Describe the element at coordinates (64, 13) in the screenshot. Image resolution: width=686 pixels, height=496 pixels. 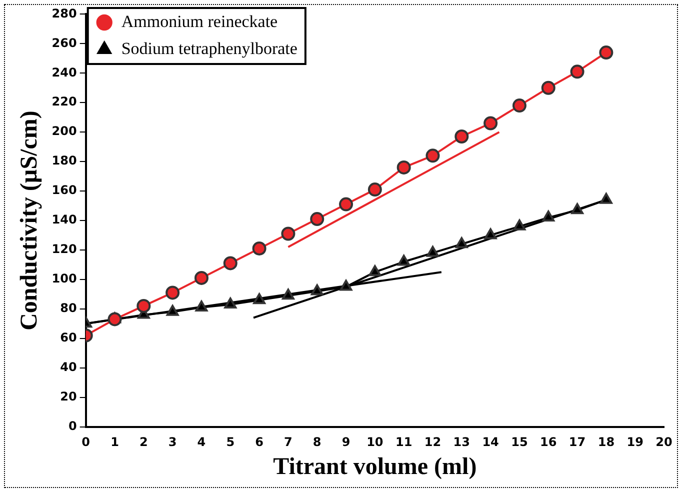
I see `y-tick-label: 280` at that location.